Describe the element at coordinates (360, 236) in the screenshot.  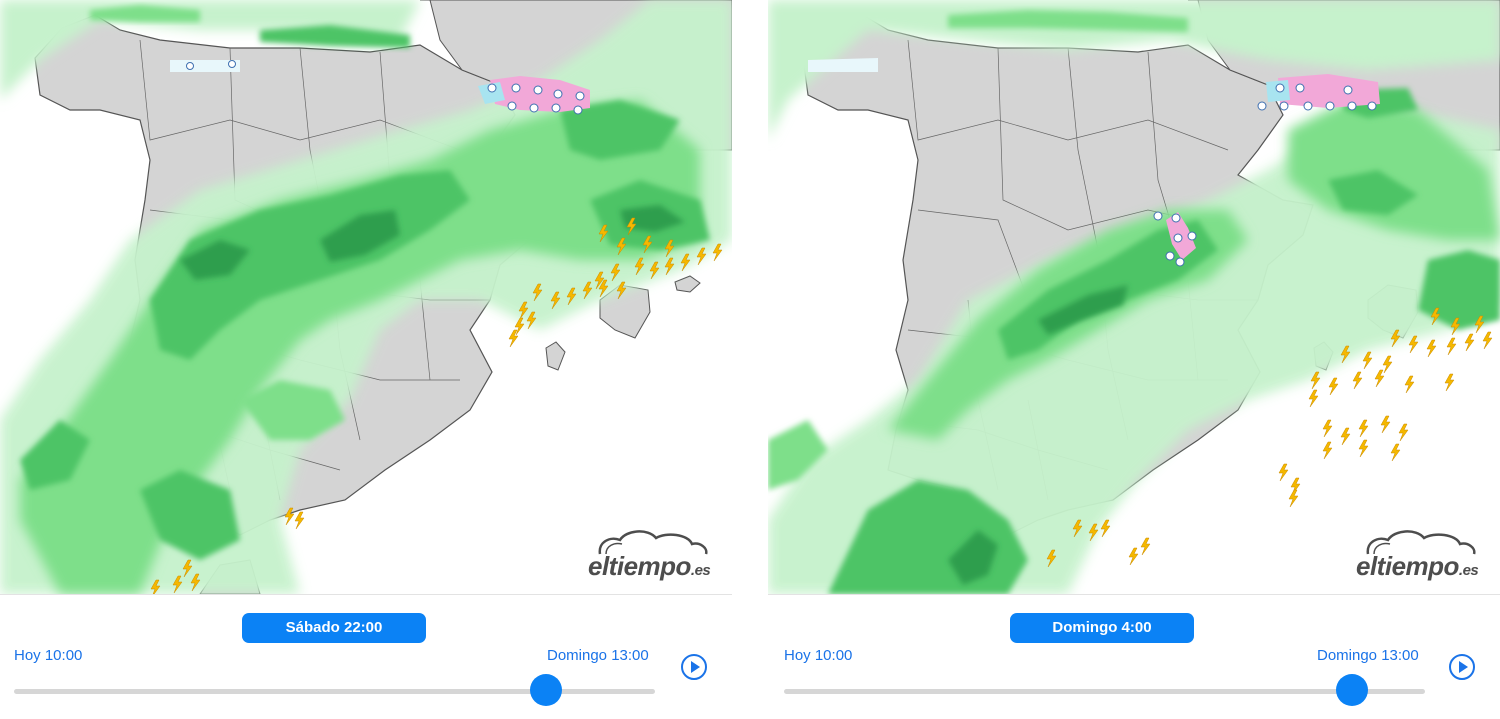
I see `rain-intense-area` at that location.